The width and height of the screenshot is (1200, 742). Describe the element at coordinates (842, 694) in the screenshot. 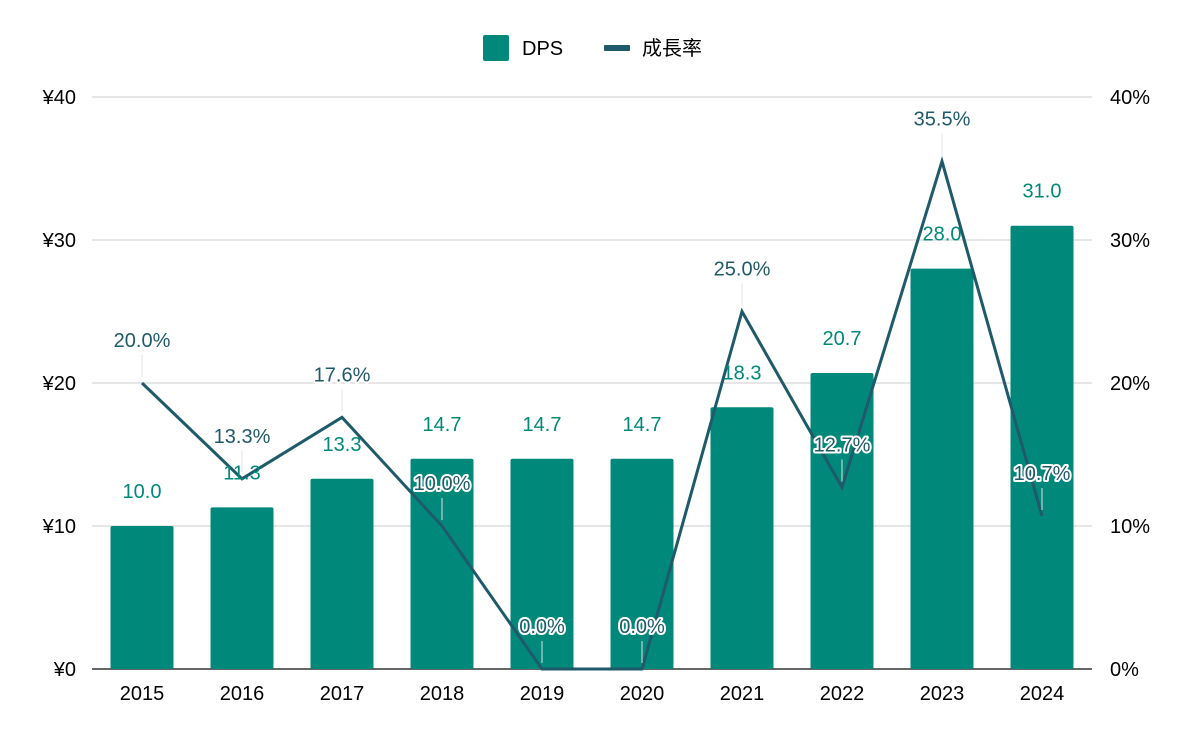

I see `x-tick-label: 2022` at that location.